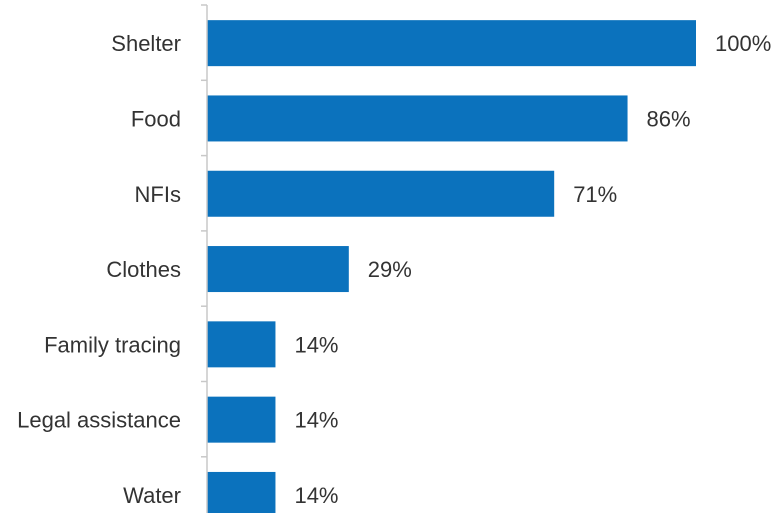 This screenshot has height=518, width=775. What do you see at coordinates (204, 261) in the screenshot?
I see `axis-group` at bounding box center [204, 261].